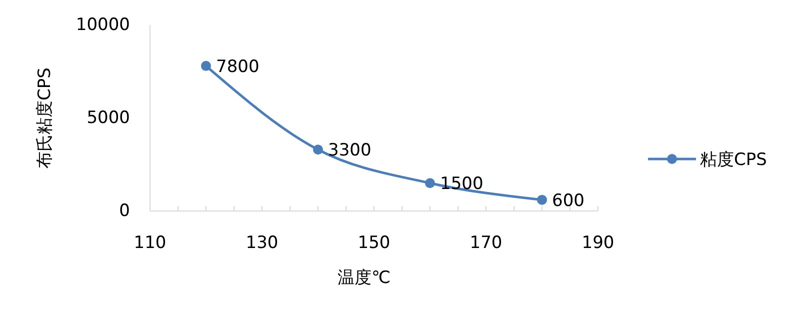 This screenshot has height=322, width=798. I want to click on legend-label: 粘度CPS, so click(733, 160).